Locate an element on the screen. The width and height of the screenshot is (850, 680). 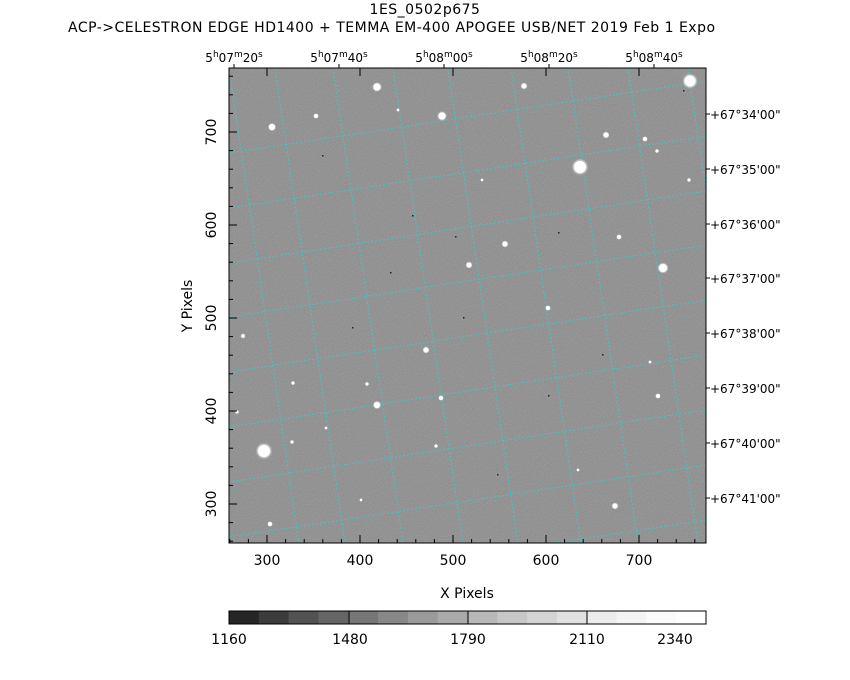
colorbar-labels: 1160 1480 1790 2110 2340 is located at coordinates (452, 640).